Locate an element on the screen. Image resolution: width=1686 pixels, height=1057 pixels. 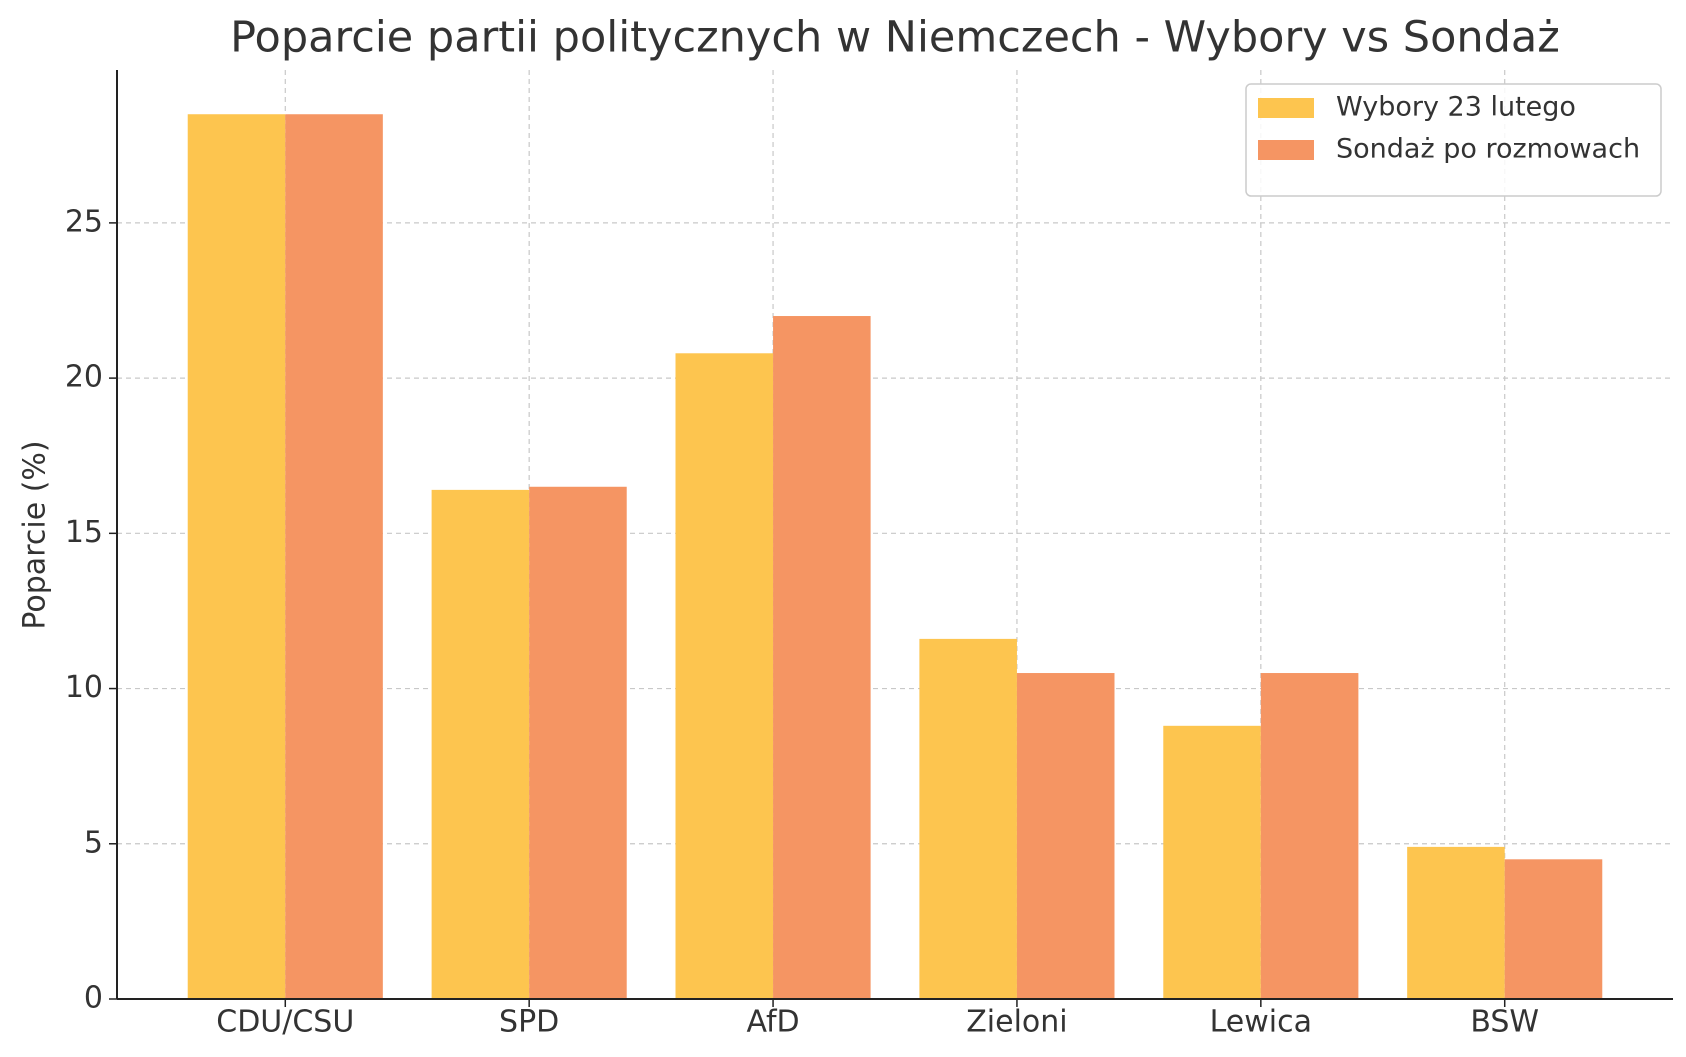
y-axis-label: Poparcie (%) is located at coordinates (35, 534).